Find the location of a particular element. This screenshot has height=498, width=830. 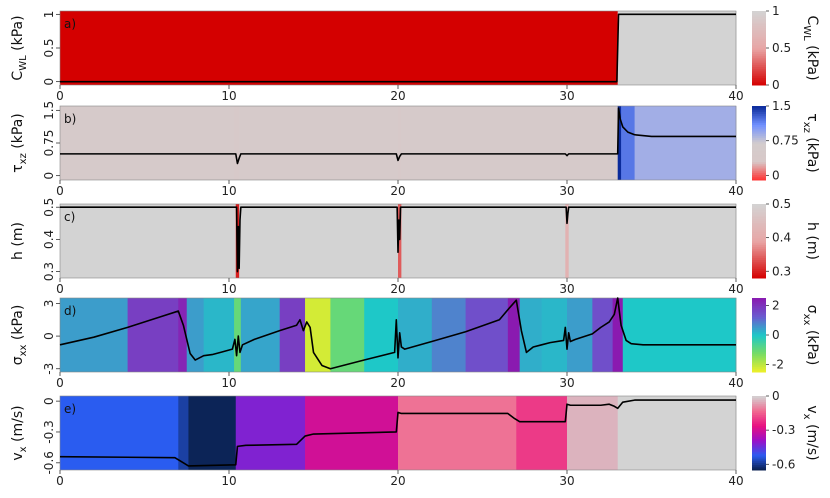

y-tick-label: -0.6 is located at coordinates (49, 462).